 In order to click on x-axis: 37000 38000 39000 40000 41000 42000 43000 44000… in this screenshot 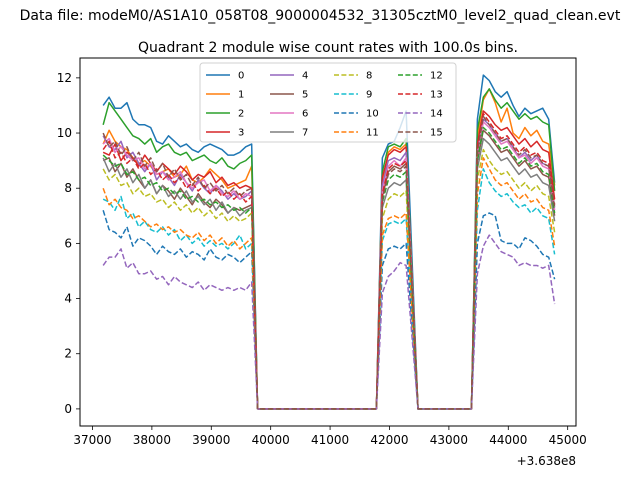, I will do `click(330, 436)`.